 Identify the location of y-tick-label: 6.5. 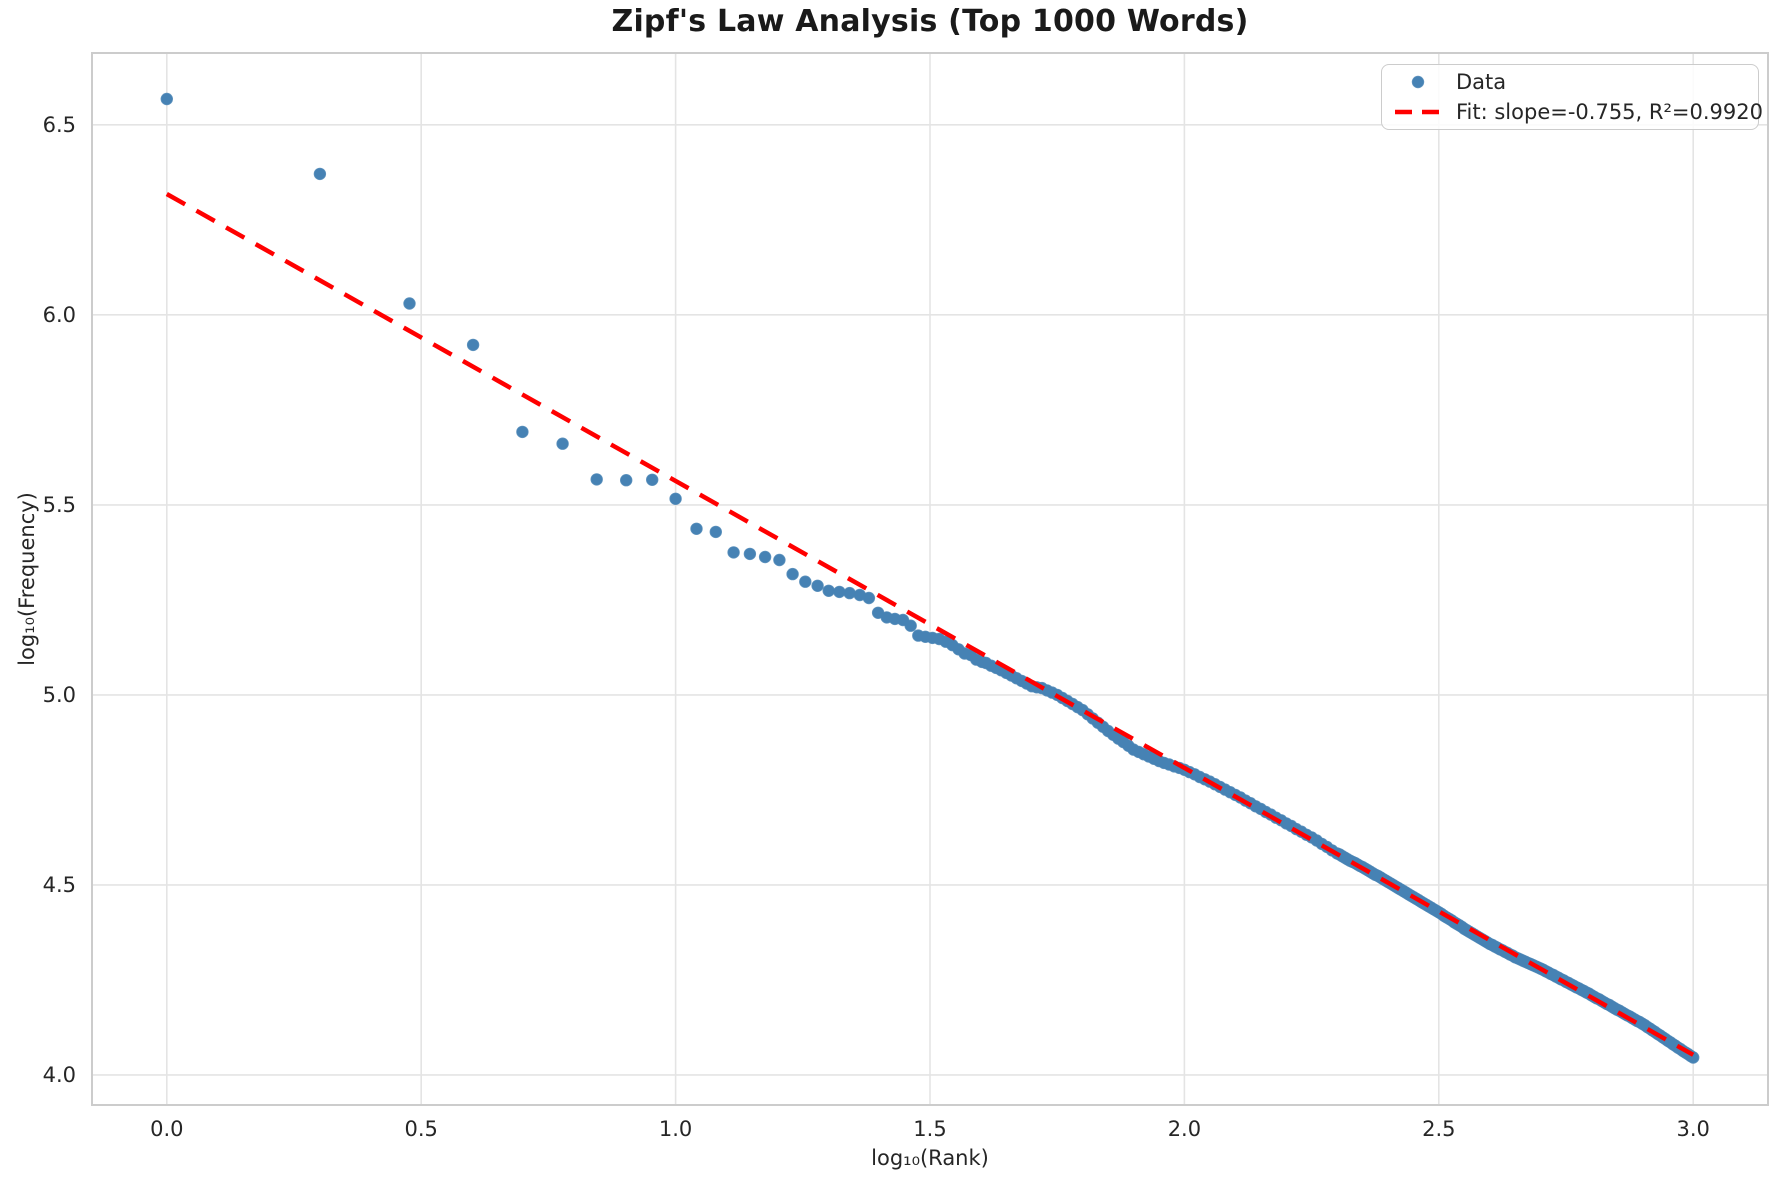
(59, 125).